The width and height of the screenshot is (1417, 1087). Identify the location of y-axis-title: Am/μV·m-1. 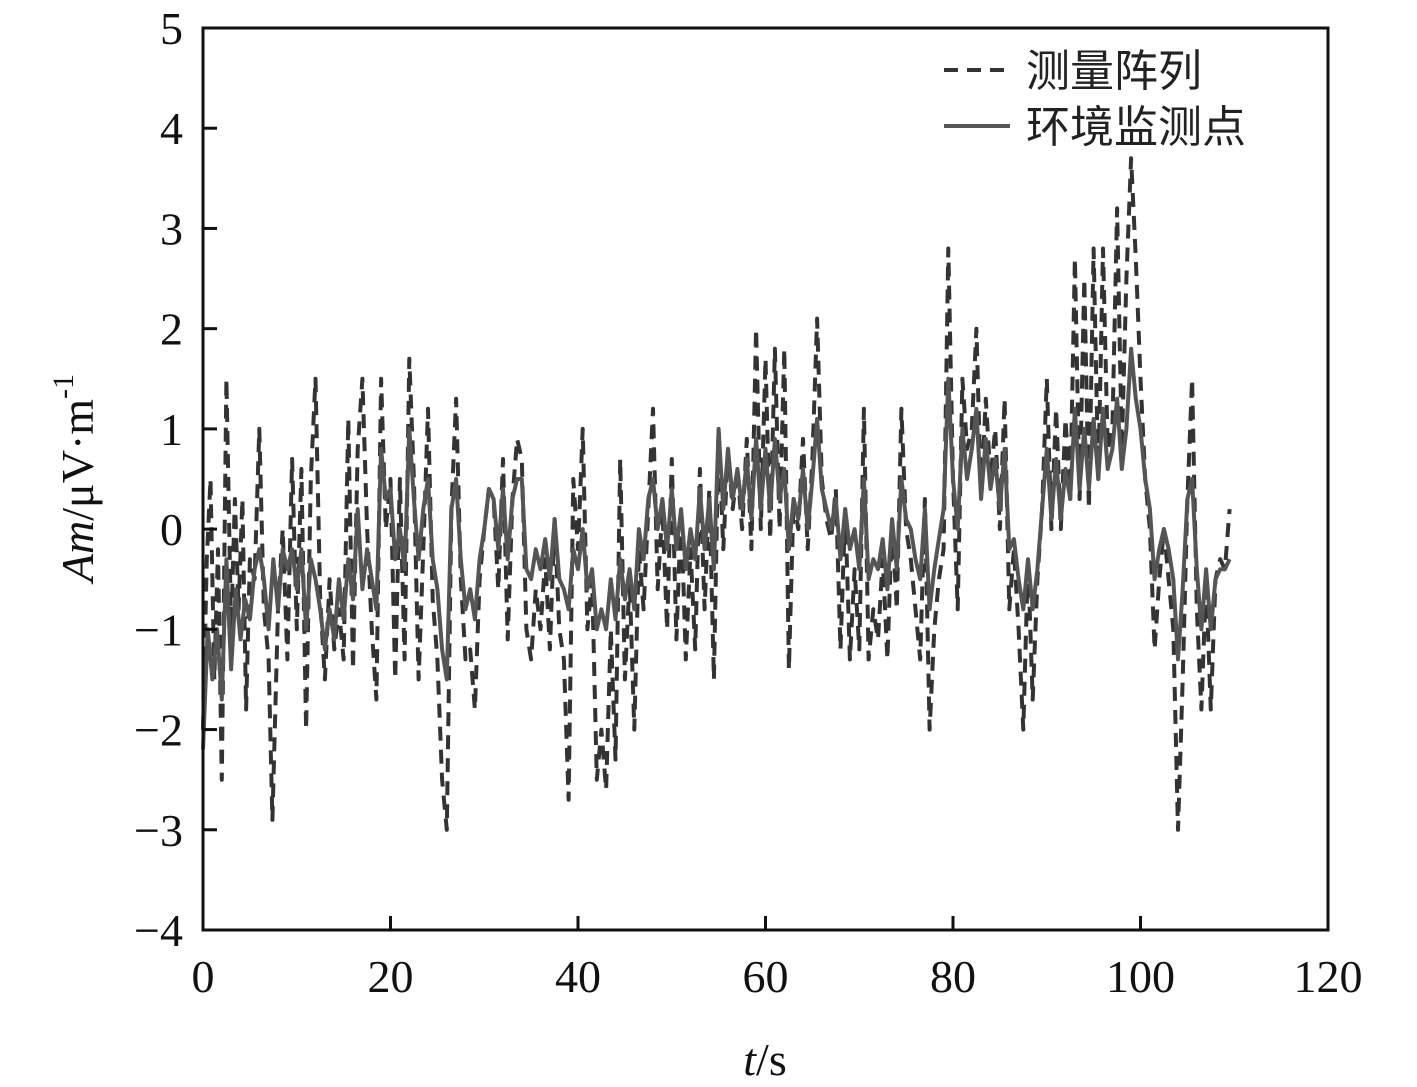
(75, 479).